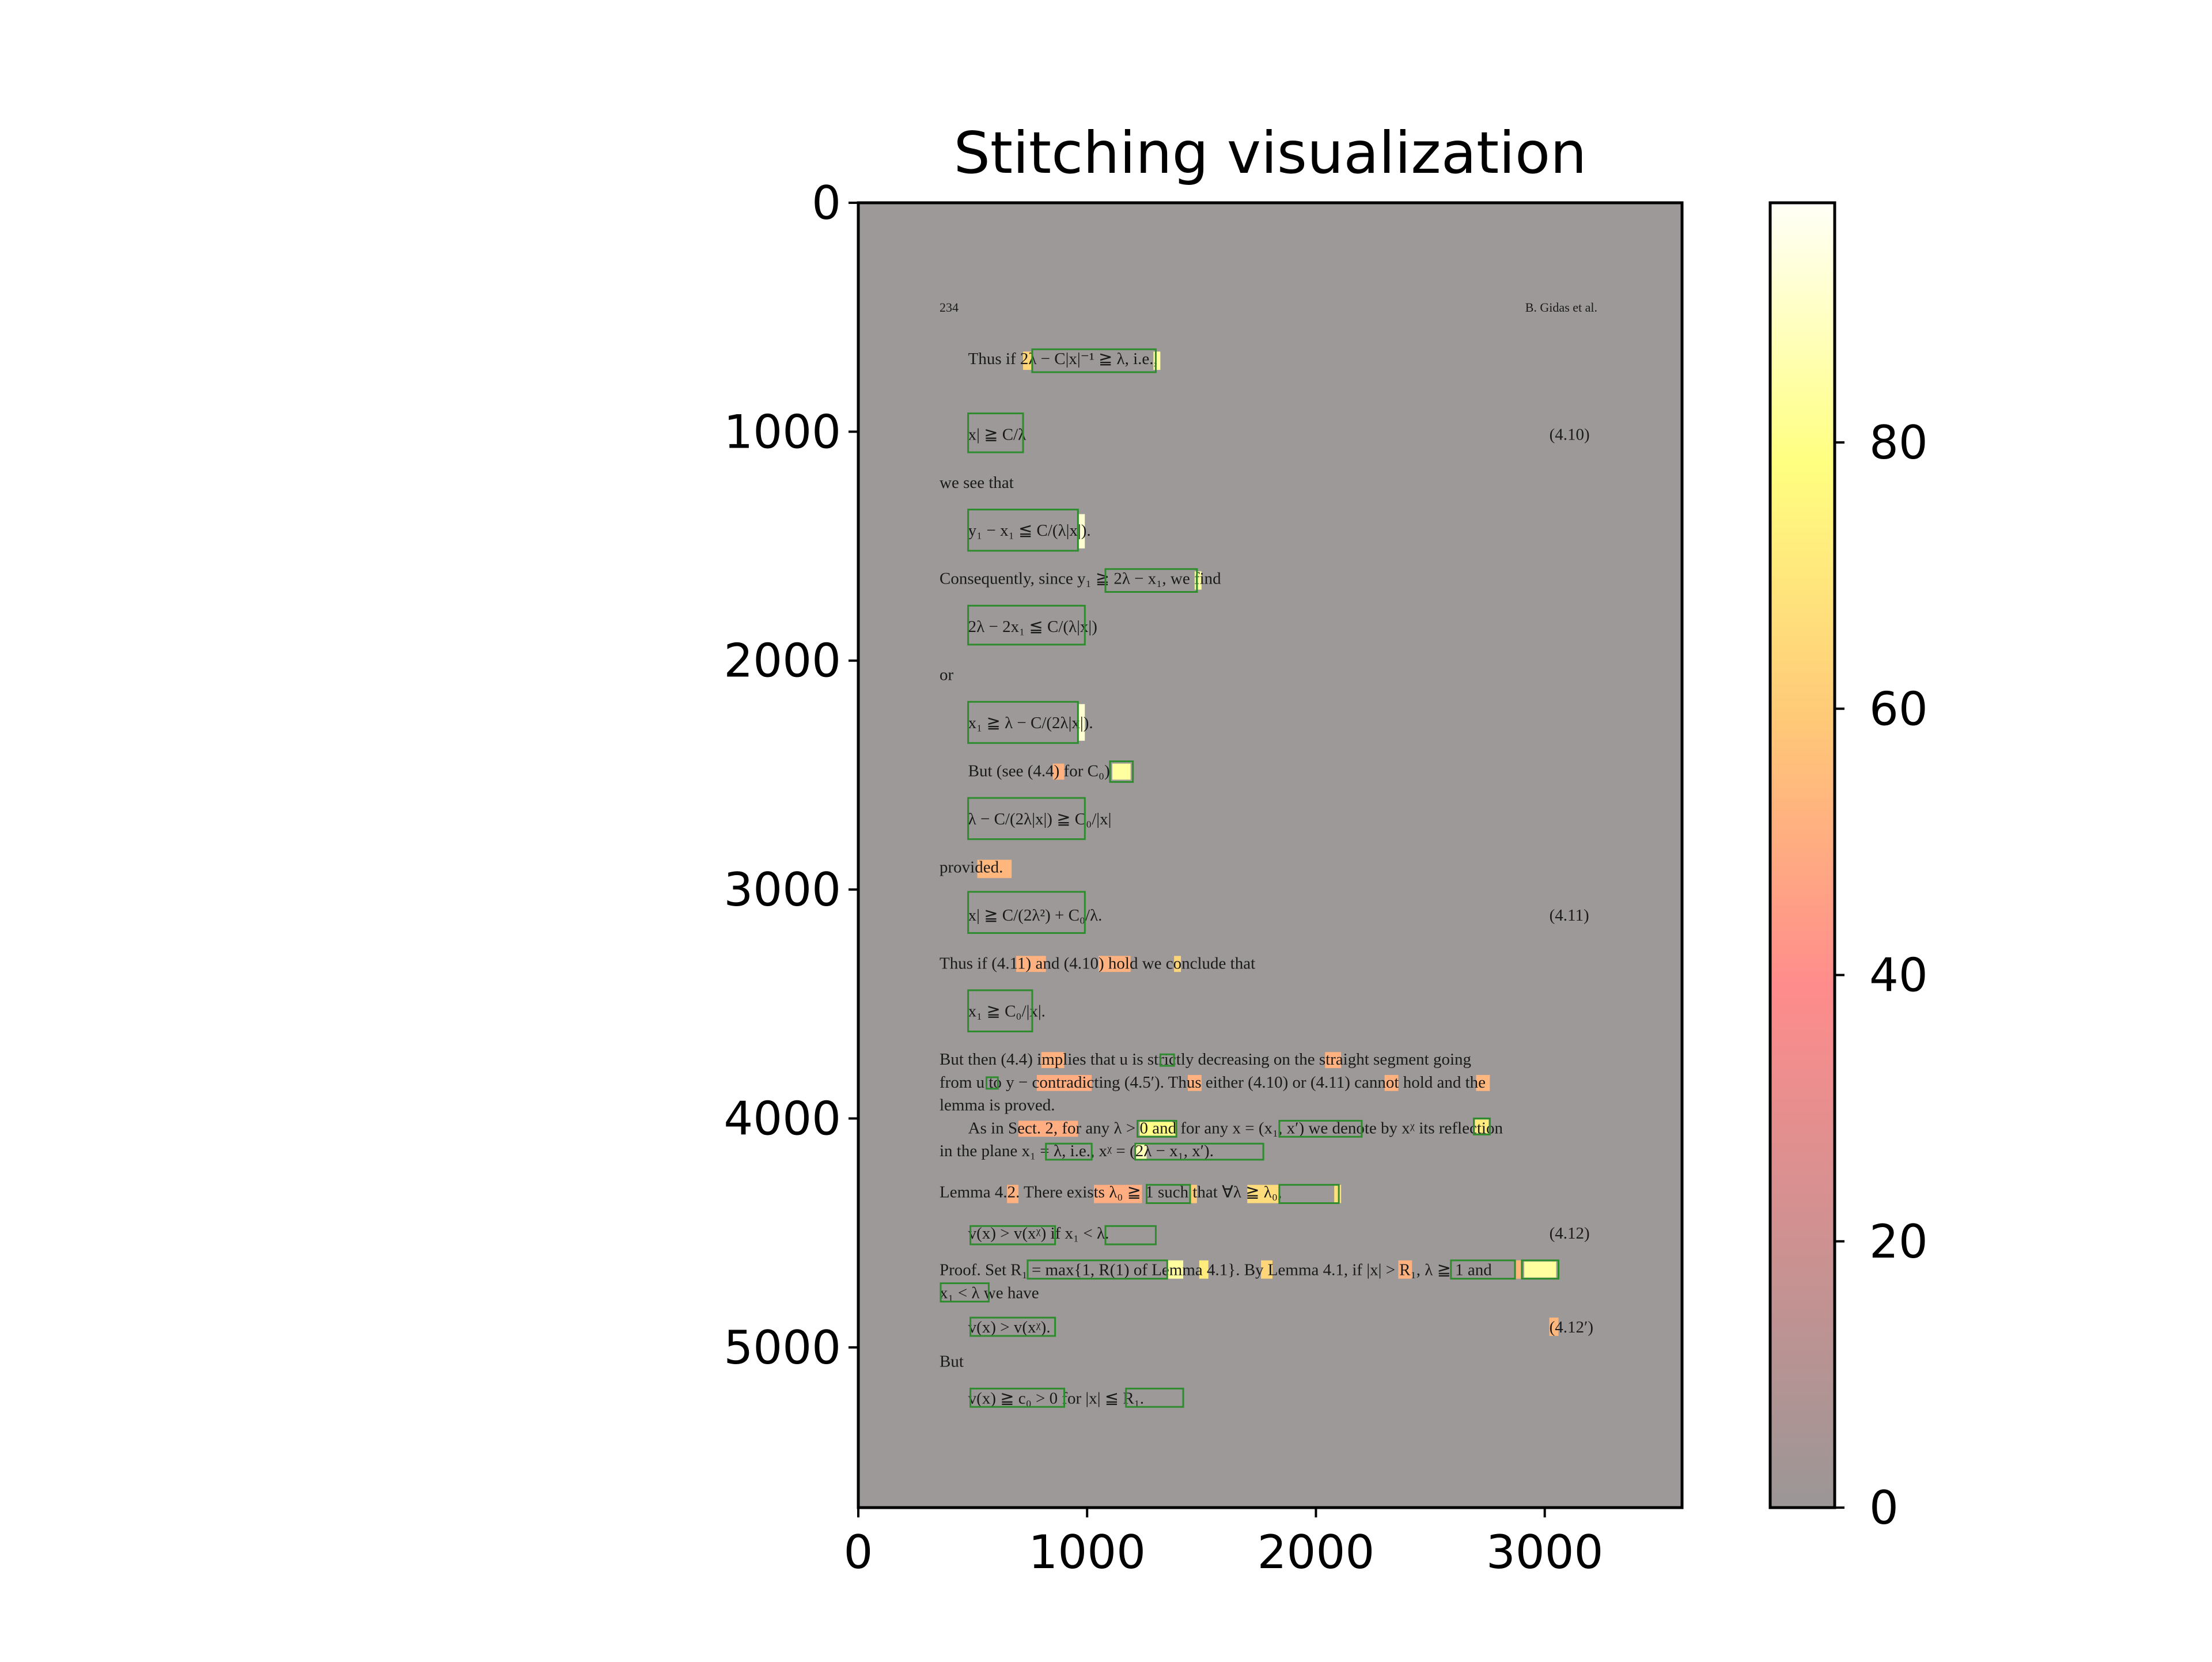 The height and width of the screenshot is (1662, 2212). I want to click on doc-text-line: v(x) ≧ c₀ > 0 for |x| ≦ R₁., so click(1056, 1398).